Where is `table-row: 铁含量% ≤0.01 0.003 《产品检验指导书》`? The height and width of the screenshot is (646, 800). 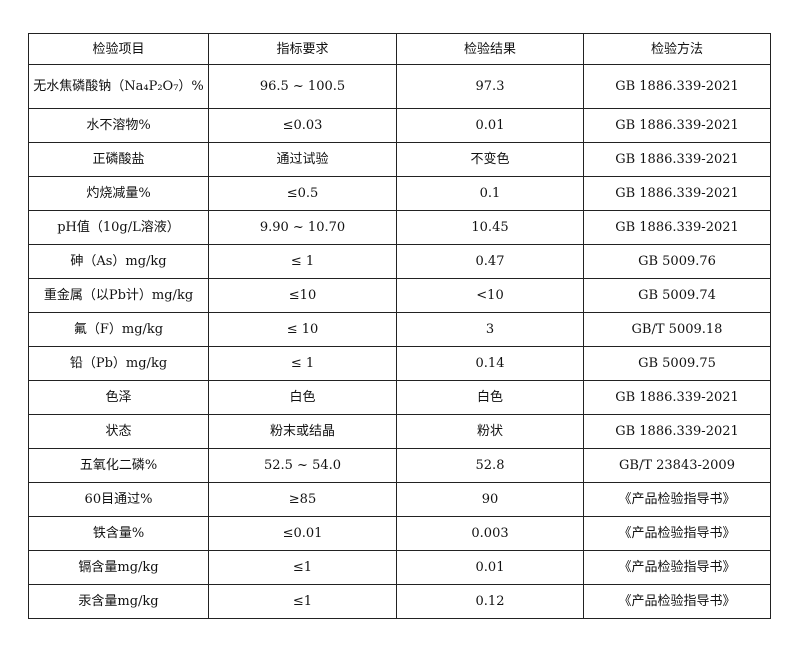 table-row: 铁含量% ≤0.01 0.003 《产品检验指导书》 is located at coordinates (399, 533).